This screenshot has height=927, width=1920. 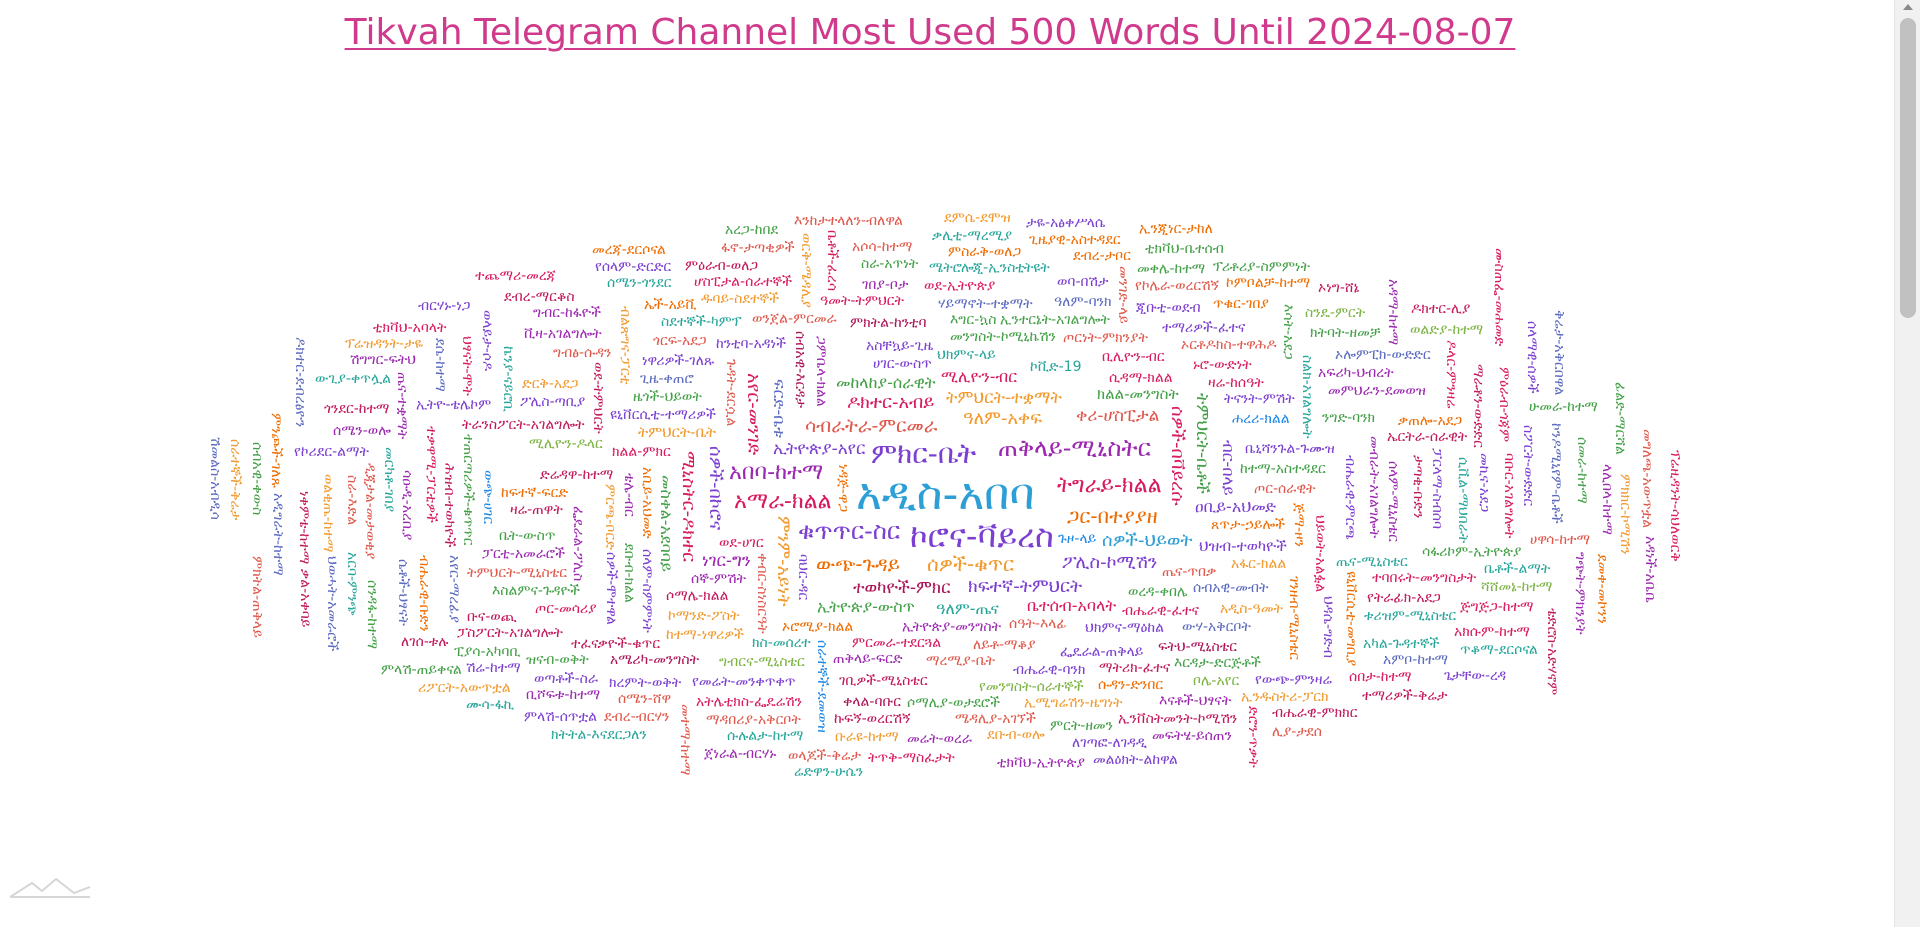 What do you see at coordinates (566, 679) in the screenshot?
I see `word-cloud-word: ወጣቶች-ስራ` at bounding box center [566, 679].